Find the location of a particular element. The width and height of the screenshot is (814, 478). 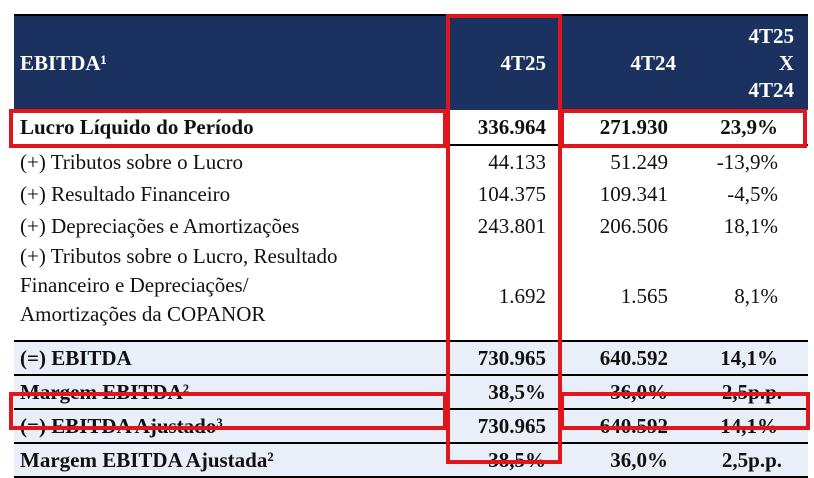

cell-4t25: 336.964 is located at coordinates (503, 128).